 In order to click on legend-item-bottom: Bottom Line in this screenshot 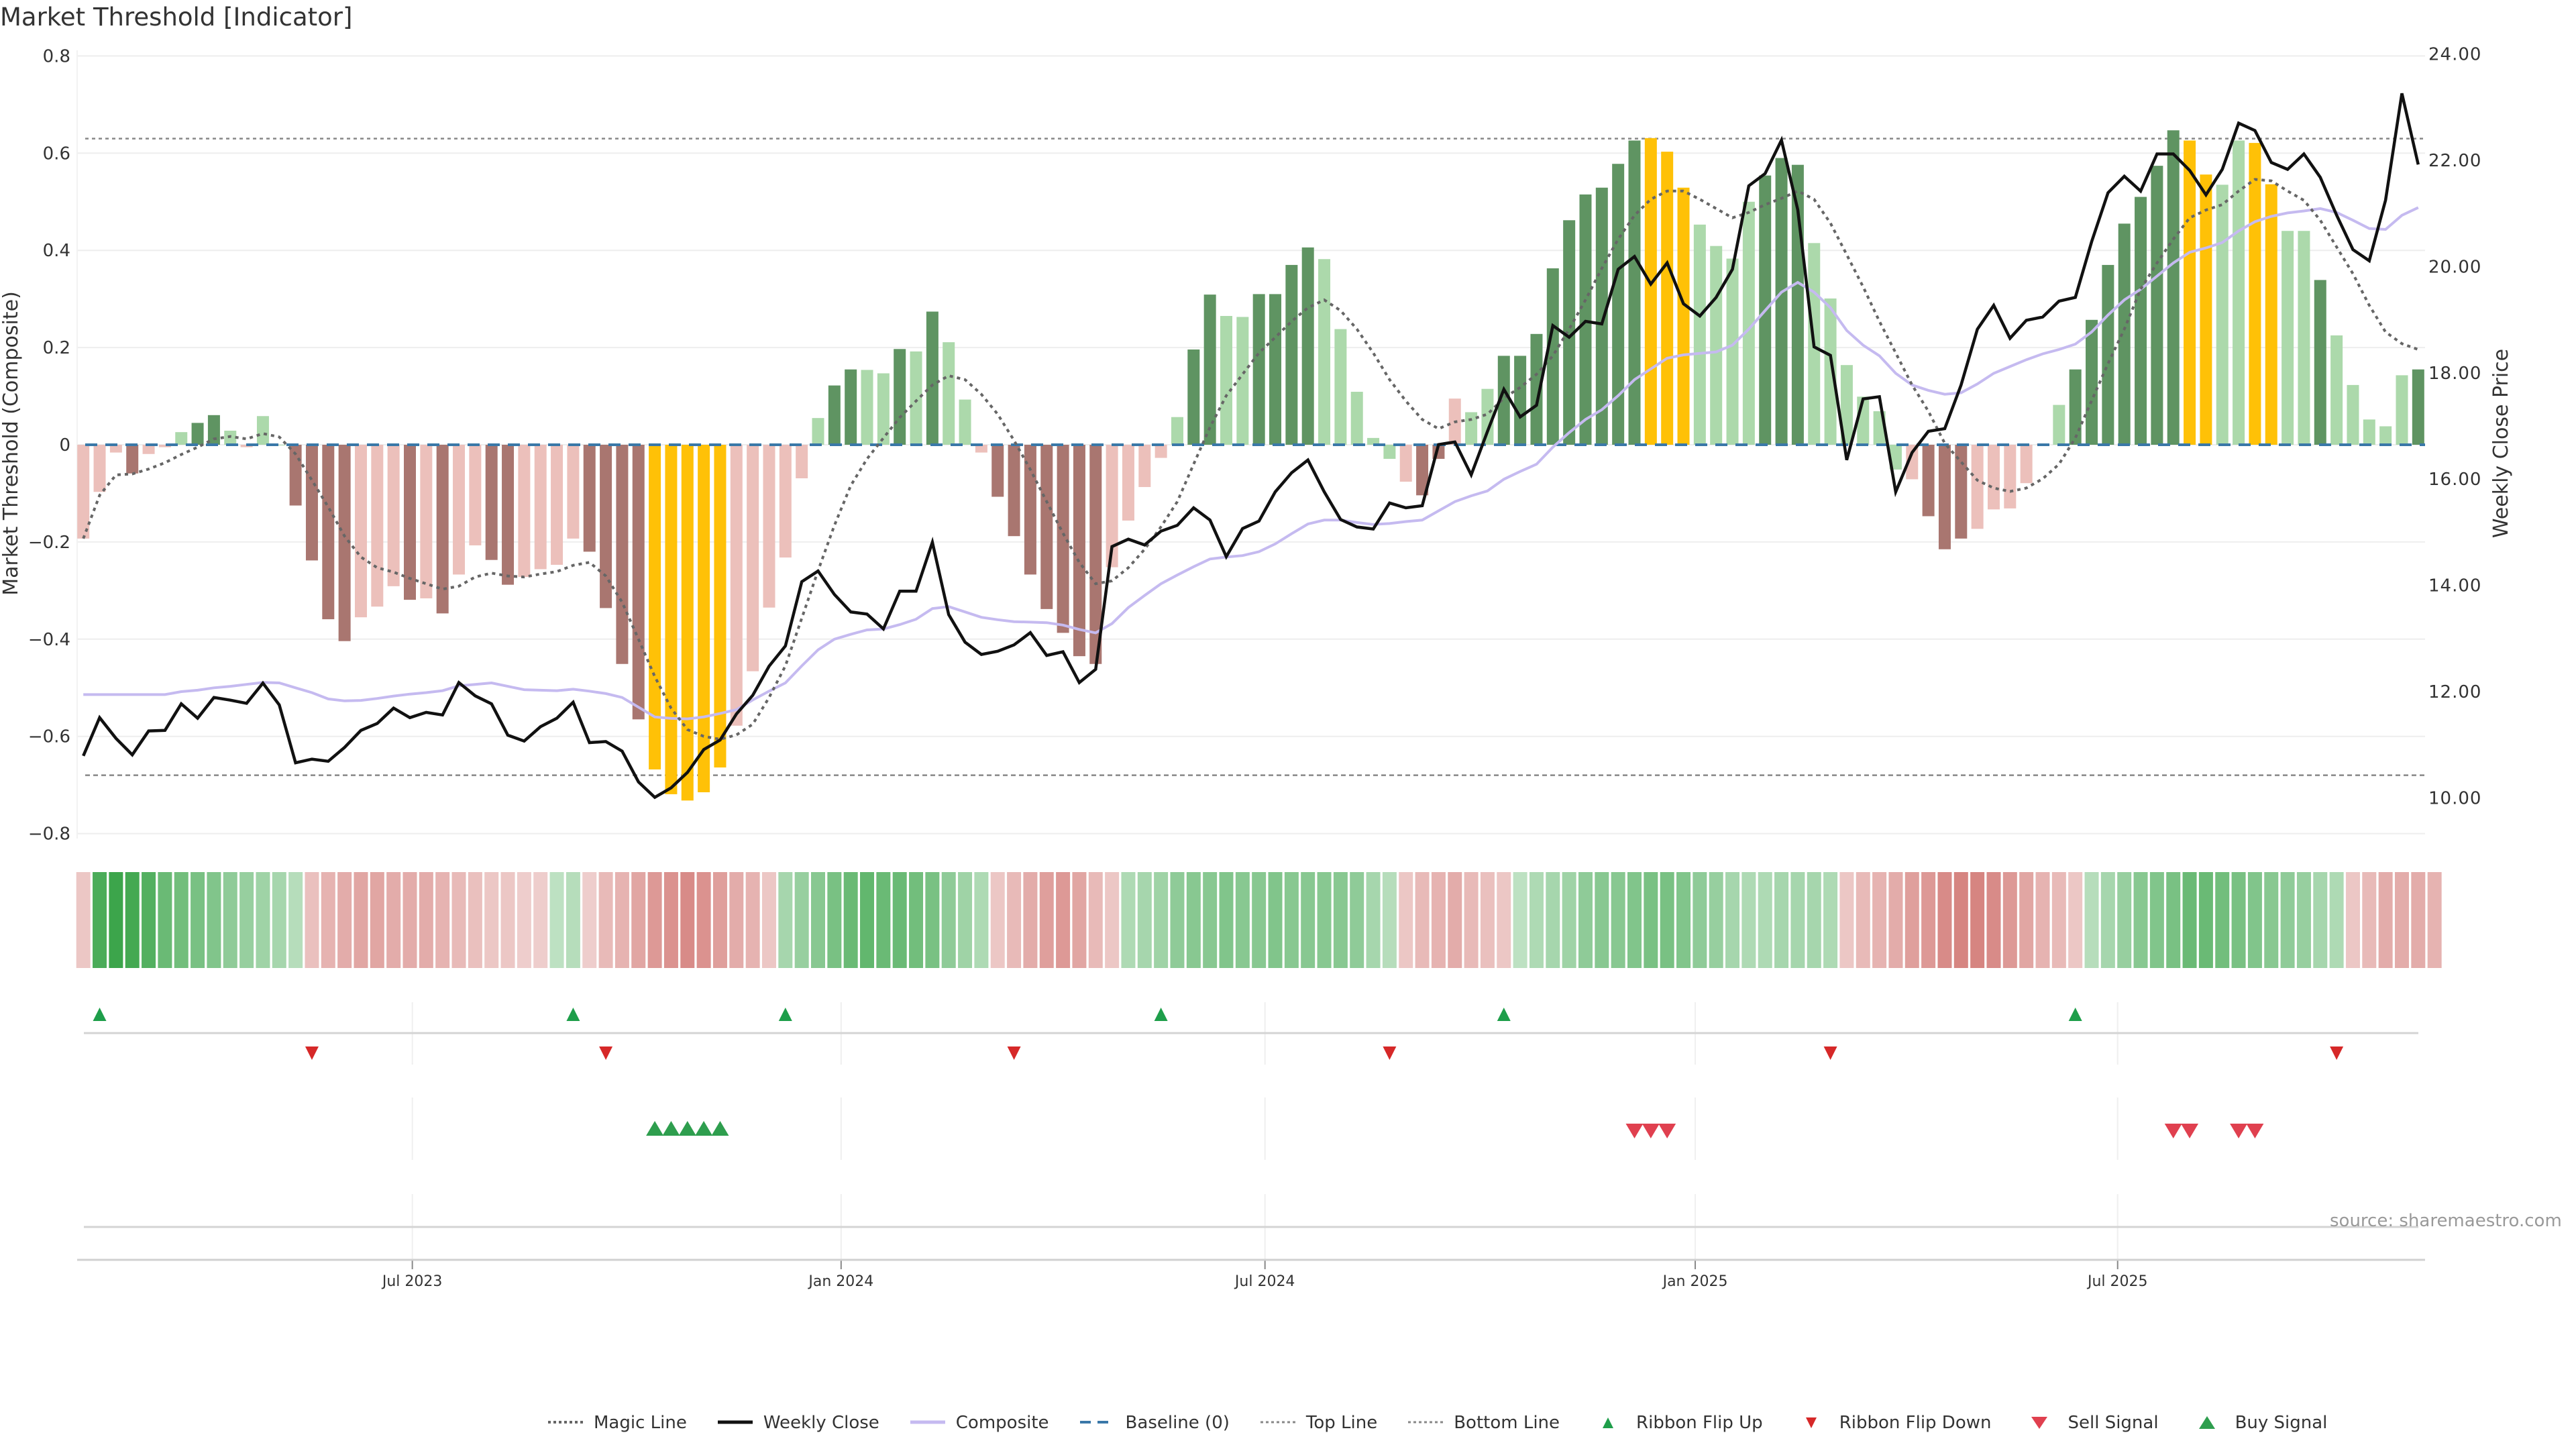, I will do `click(1483, 1423)`.